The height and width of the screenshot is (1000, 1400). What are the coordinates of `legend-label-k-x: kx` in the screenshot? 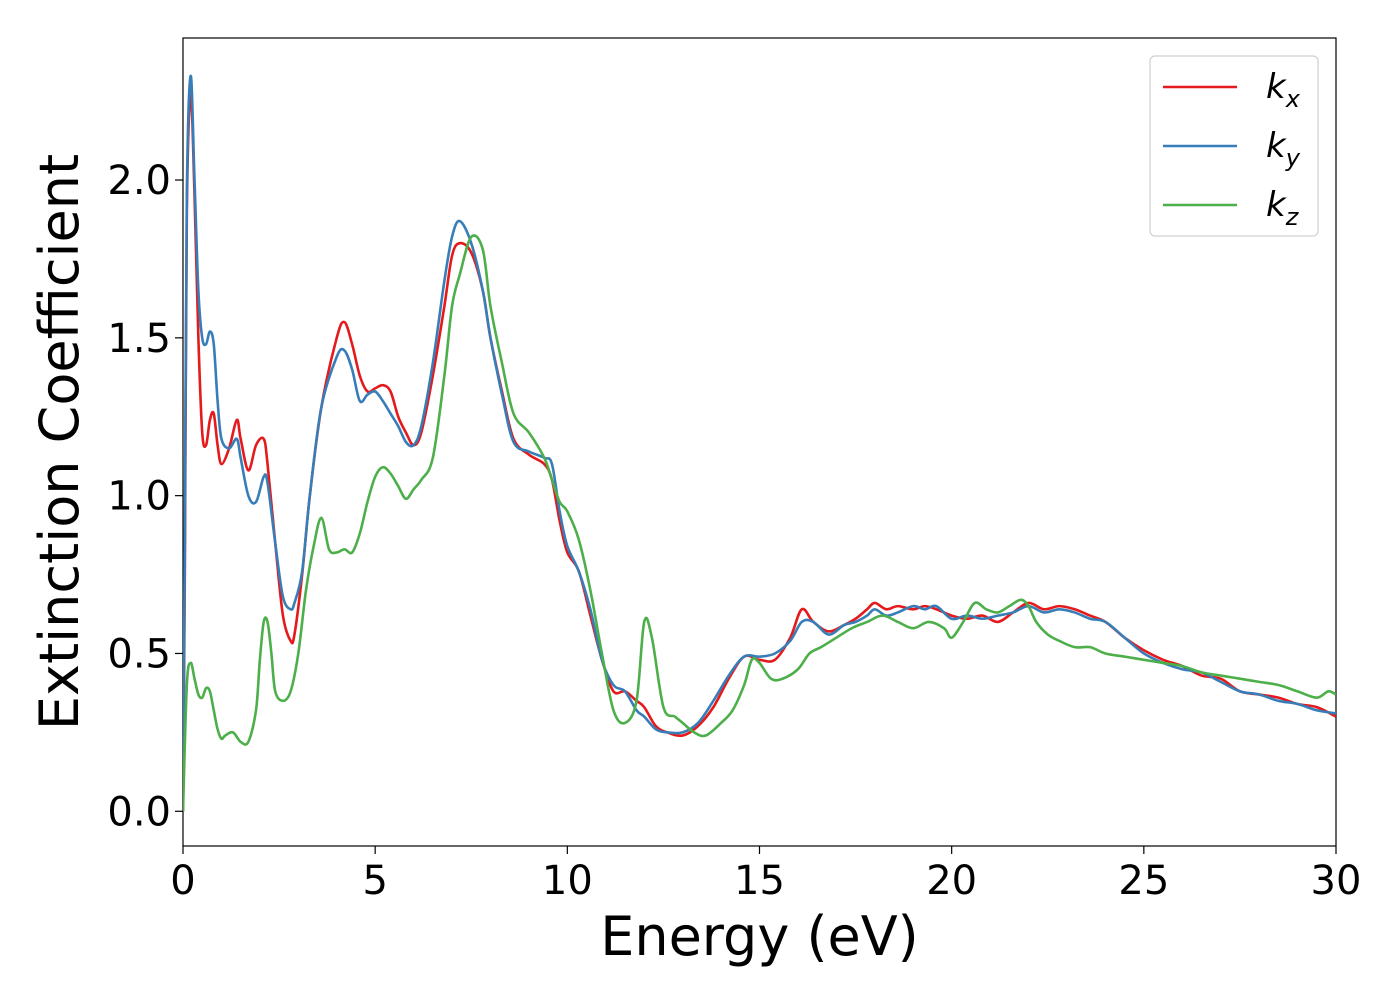 It's located at (1283, 90).